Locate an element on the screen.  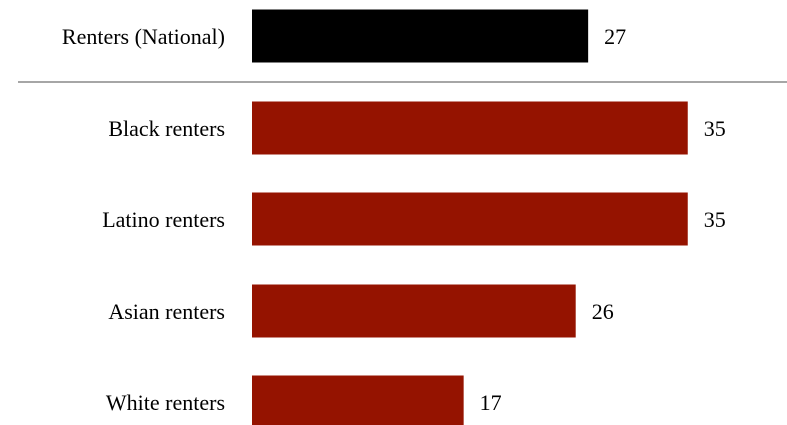
category-label-black-renters: Black renters is located at coordinates (166, 128).